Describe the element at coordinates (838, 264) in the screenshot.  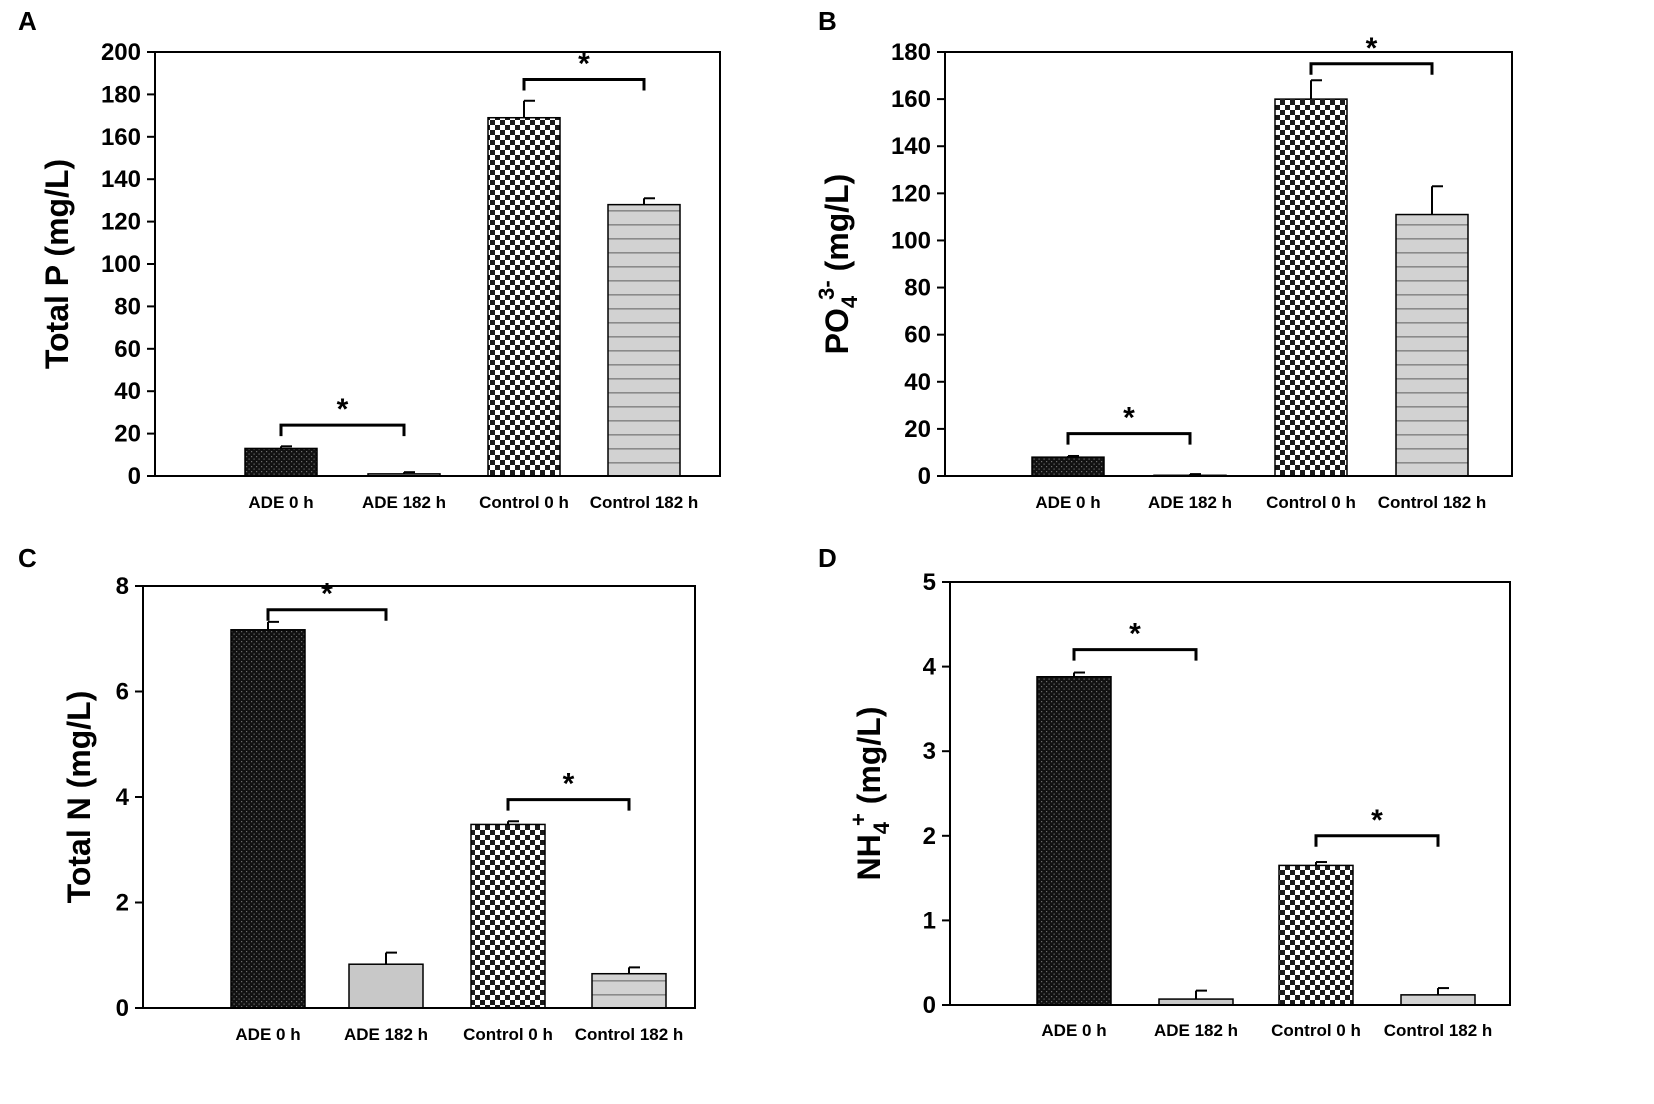
I see `y-axis-label: PO43- (mg/L)` at that location.